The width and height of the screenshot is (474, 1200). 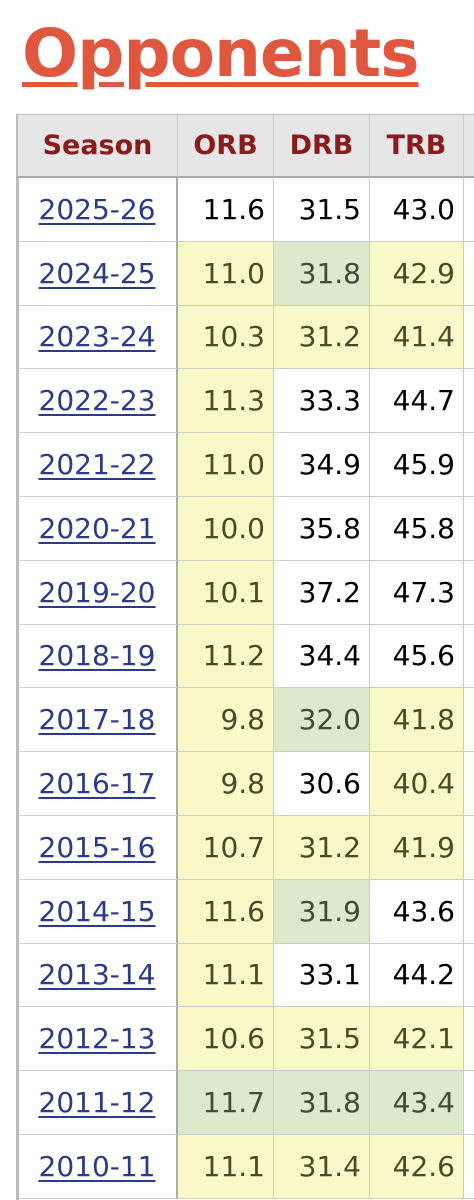 I want to click on page-title: Opponents, so click(x=221, y=53).